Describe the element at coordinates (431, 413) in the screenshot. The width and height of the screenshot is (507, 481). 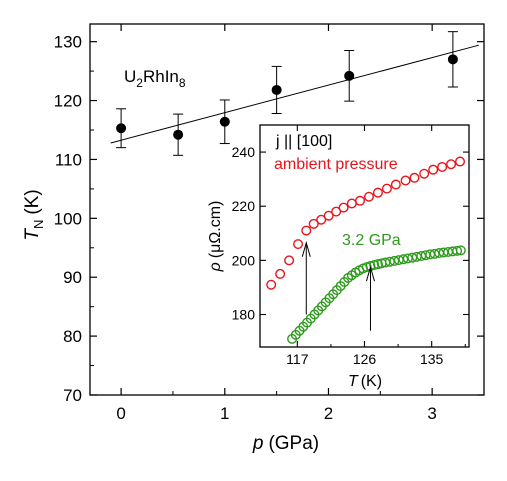
I see `main-x-tick-label: 3` at that location.